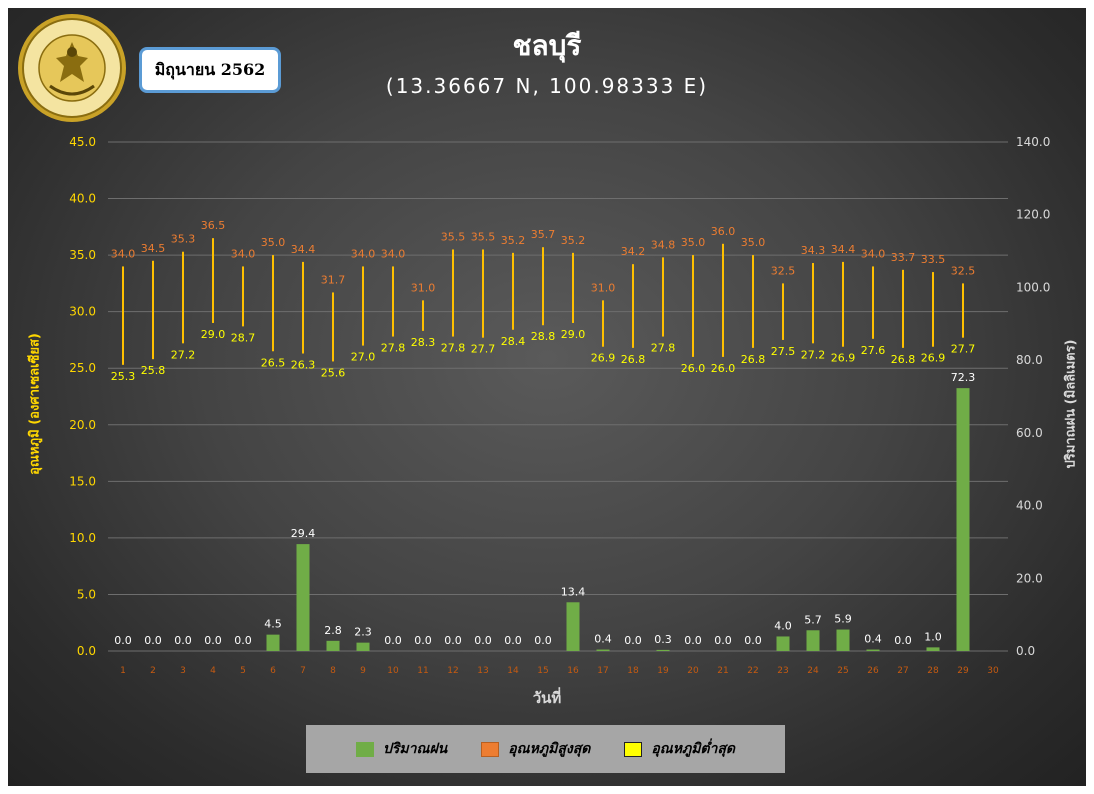  What do you see at coordinates (842, 671) in the screenshot?
I see `x-tick-label: 25` at bounding box center [842, 671].